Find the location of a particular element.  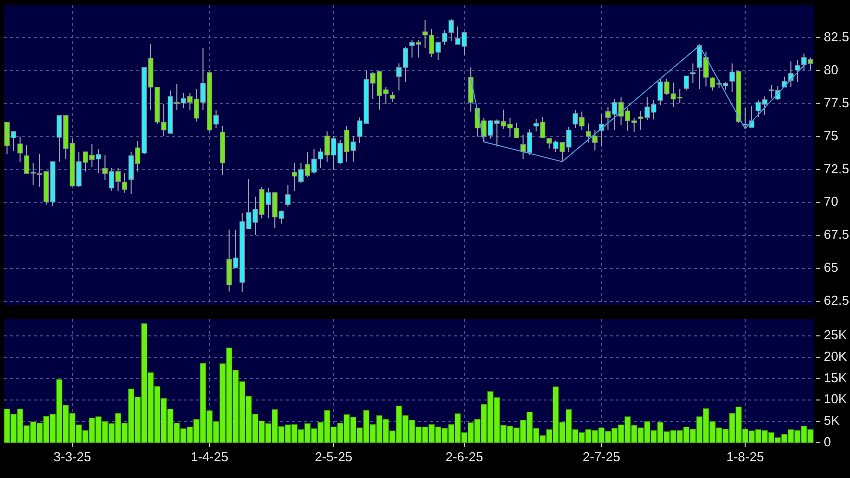

y-tick-label: 65 is located at coordinates (831, 268).